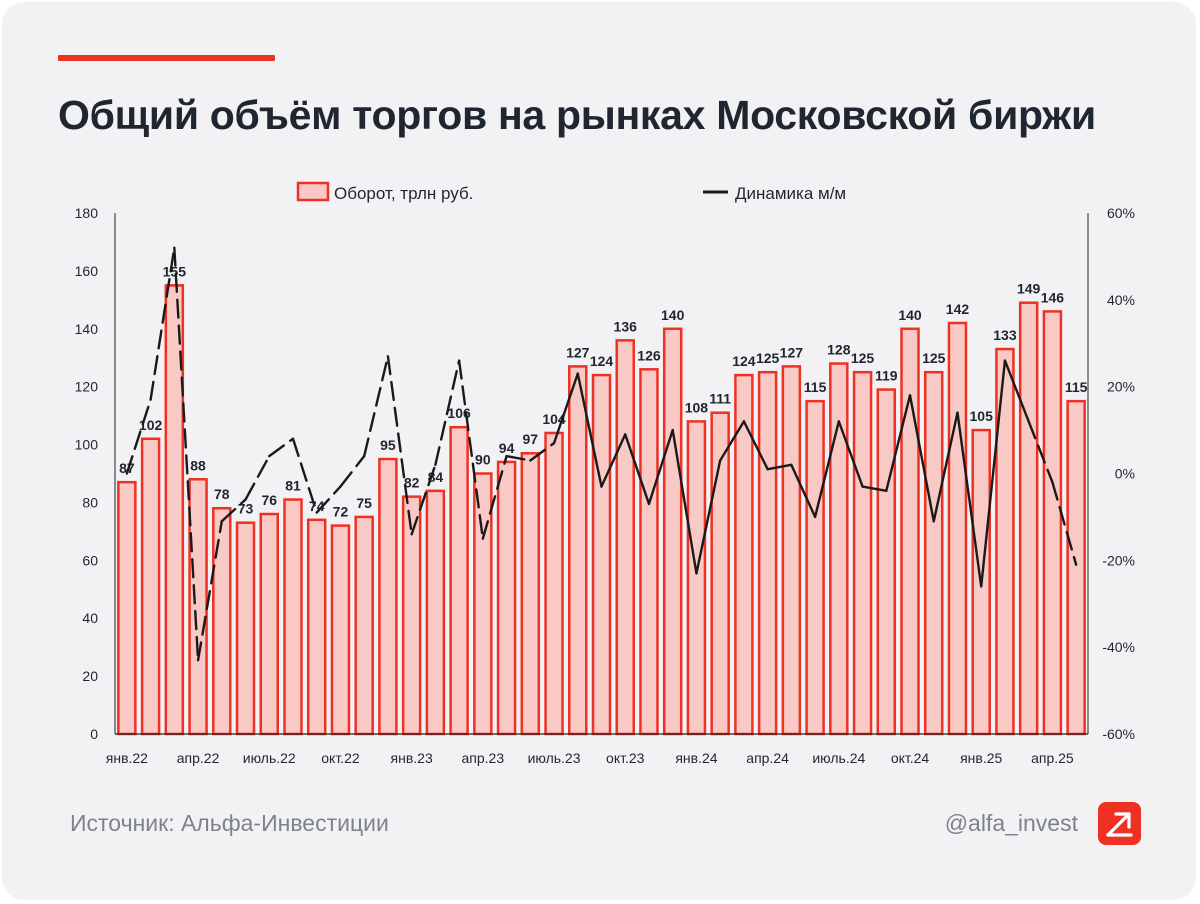  What do you see at coordinates (87, 329) in the screenshot?
I see `y-tick-left-label: 140` at bounding box center [87, 329].